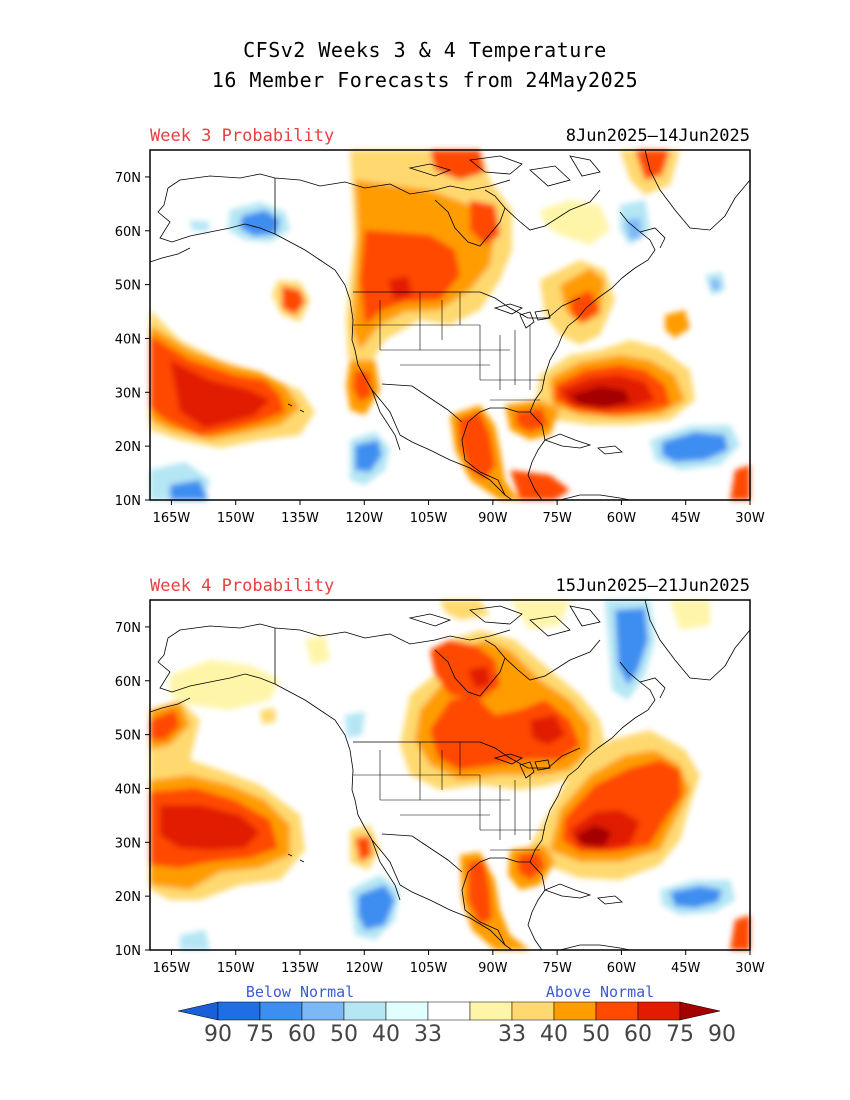  I want to click on week4-label: Week 4 Probability, so click(242, 586).